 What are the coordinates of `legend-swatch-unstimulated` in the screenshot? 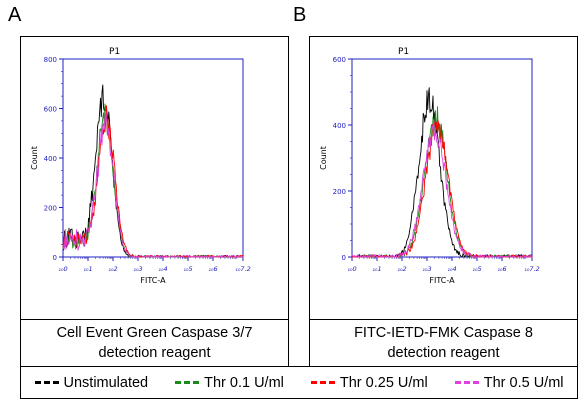 It's located at (46, 382).